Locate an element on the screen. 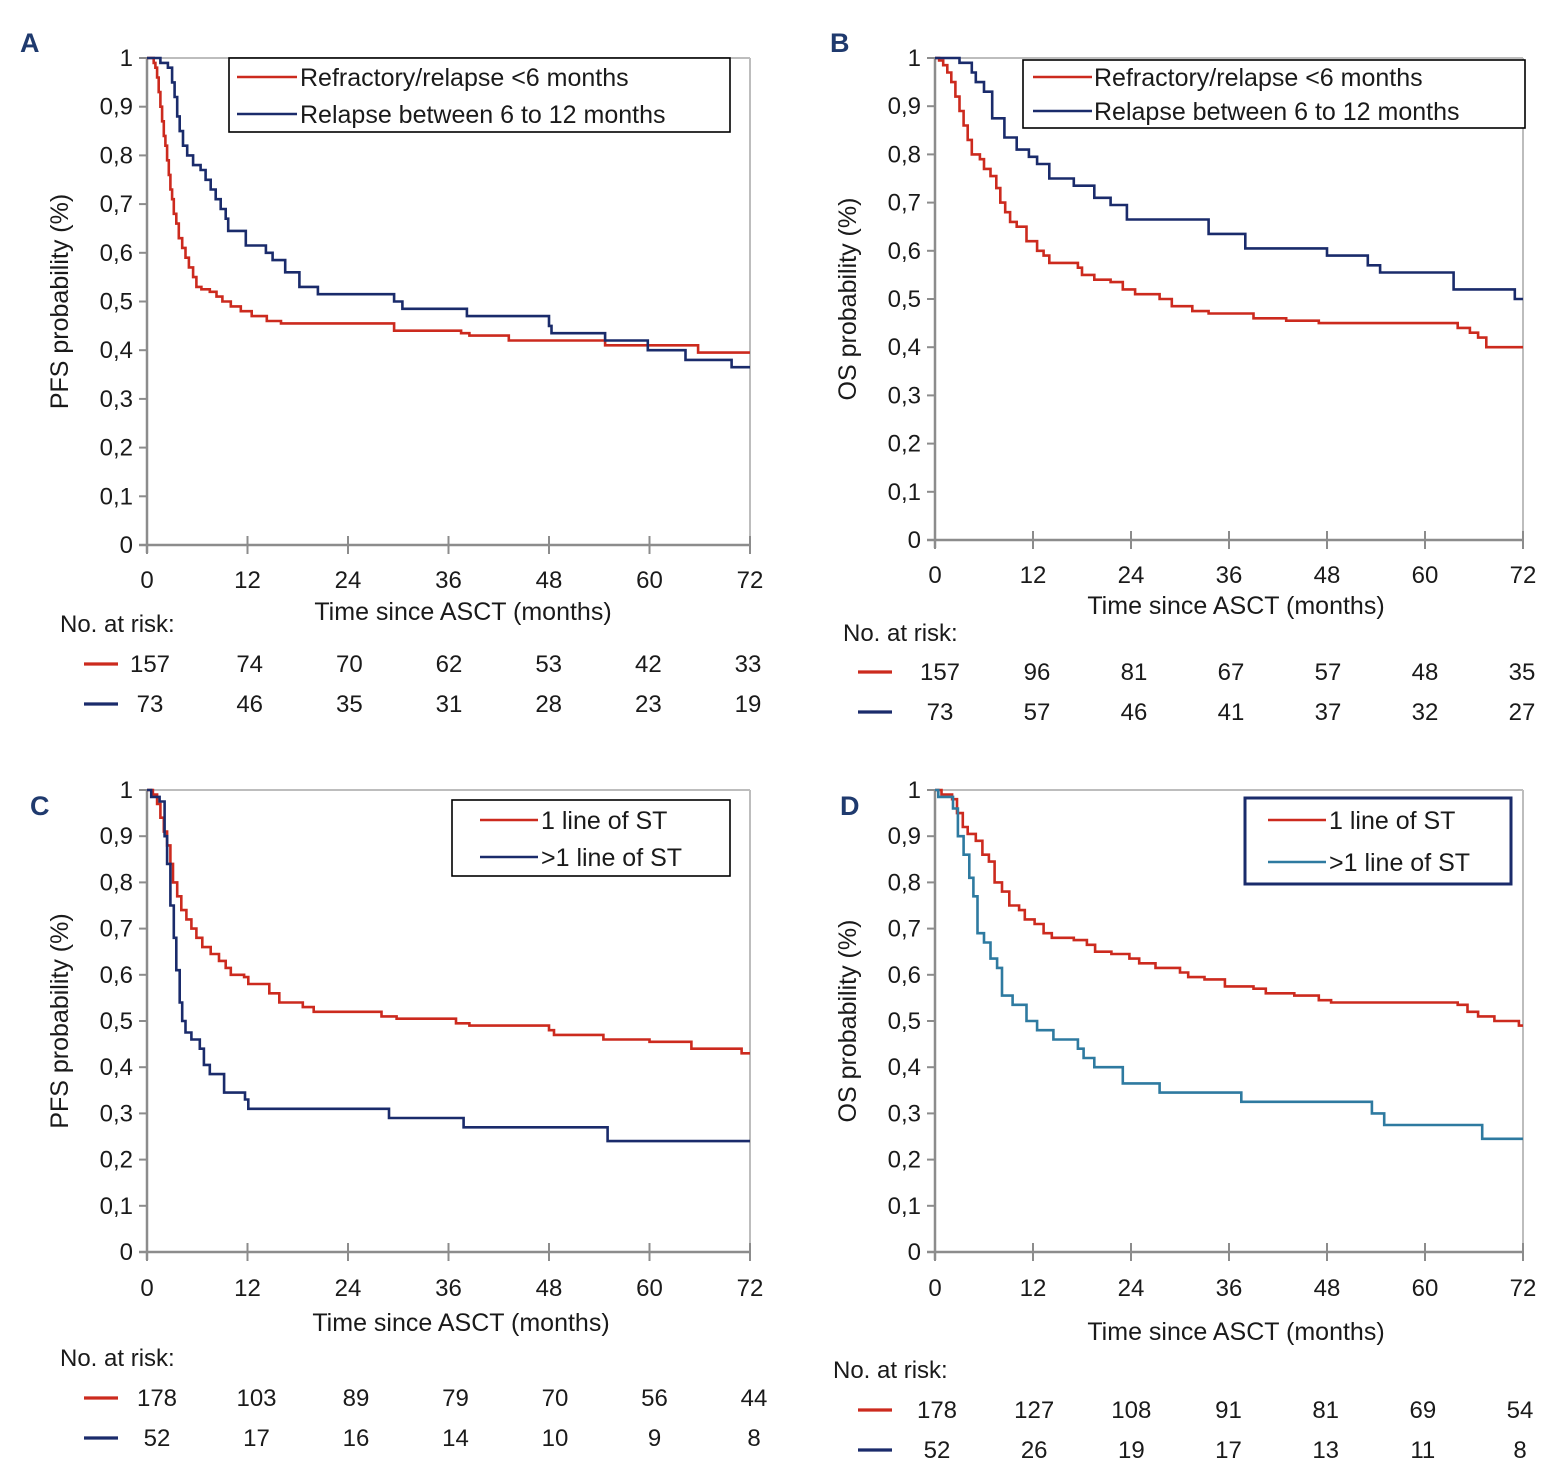  risk-count: 44 is located at coordinates (754, 1398).